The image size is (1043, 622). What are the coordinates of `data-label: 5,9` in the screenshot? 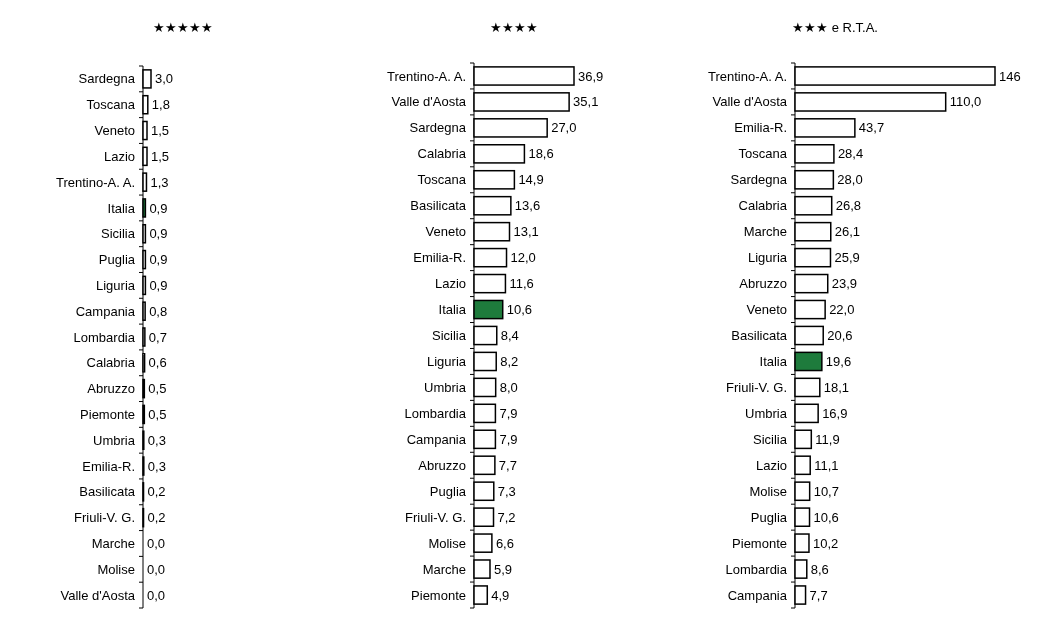 It's located at (503, 569).